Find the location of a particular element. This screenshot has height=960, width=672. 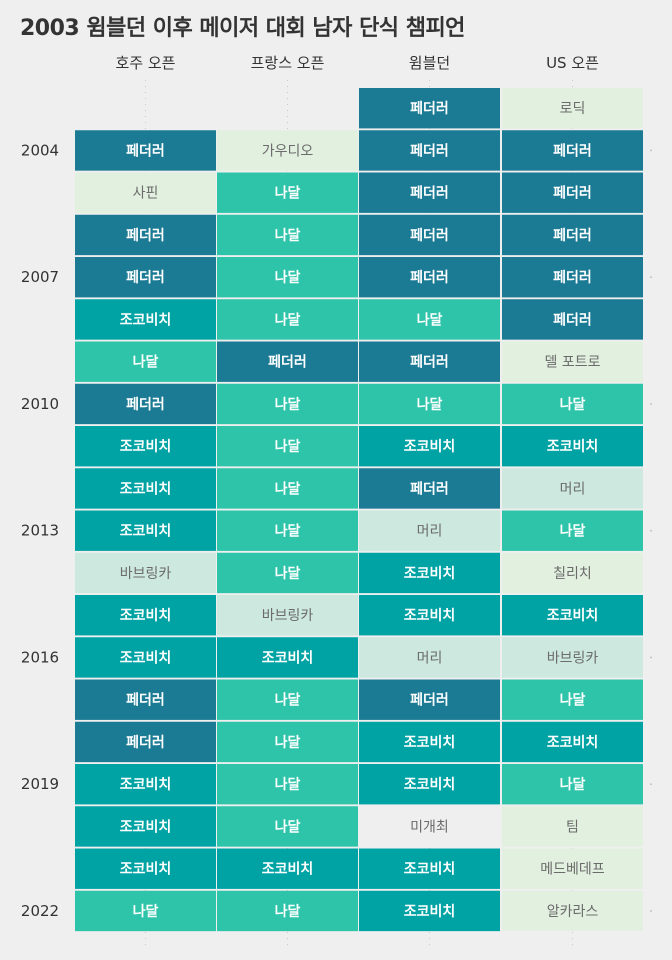

cell-label: 미개최 is located at coordinates (429, 827).